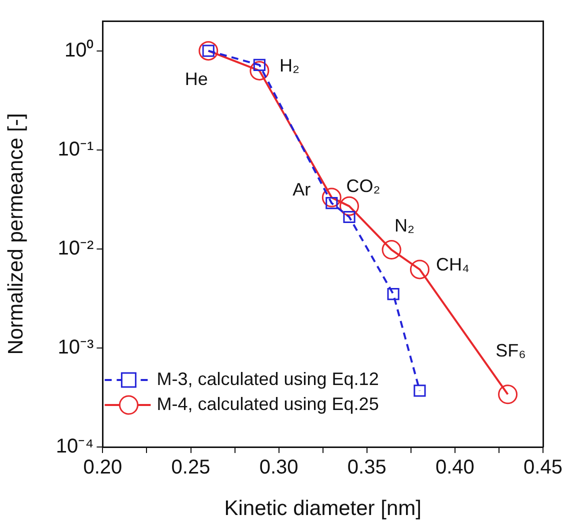 The width and height of the screenshot is (577, 526). What do you see at coordinates (76, 347) in the screenshot?
I see `y-tick-label: 10⁻³` at bounding box center [76, 347].